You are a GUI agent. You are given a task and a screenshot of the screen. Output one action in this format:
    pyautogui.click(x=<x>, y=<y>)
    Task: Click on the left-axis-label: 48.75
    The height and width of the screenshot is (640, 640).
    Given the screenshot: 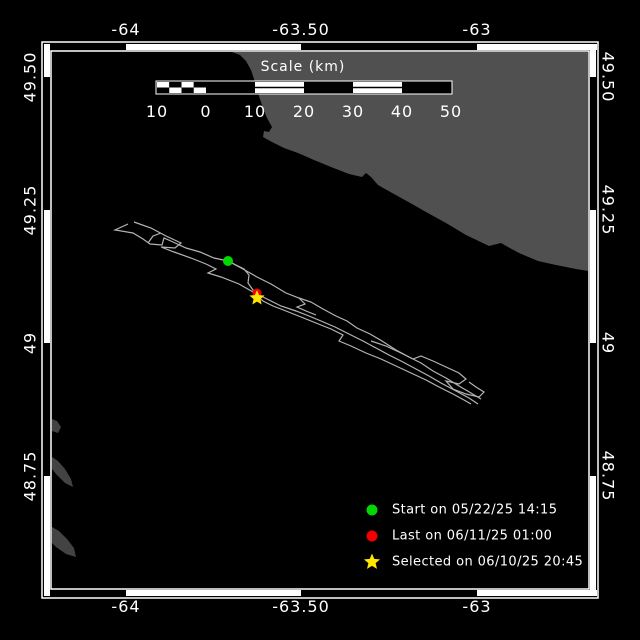 What is the action you would take?
    pyautogui.click(x=30, y=476)
    